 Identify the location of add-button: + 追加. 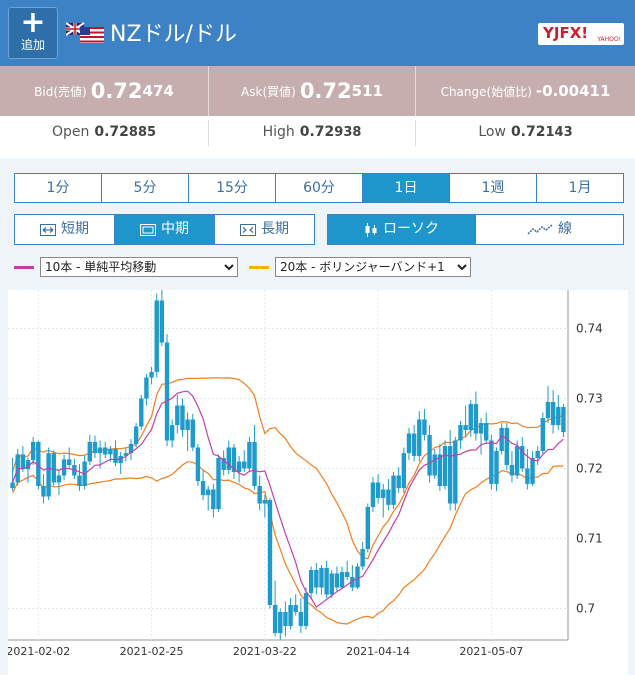
(33, 33).